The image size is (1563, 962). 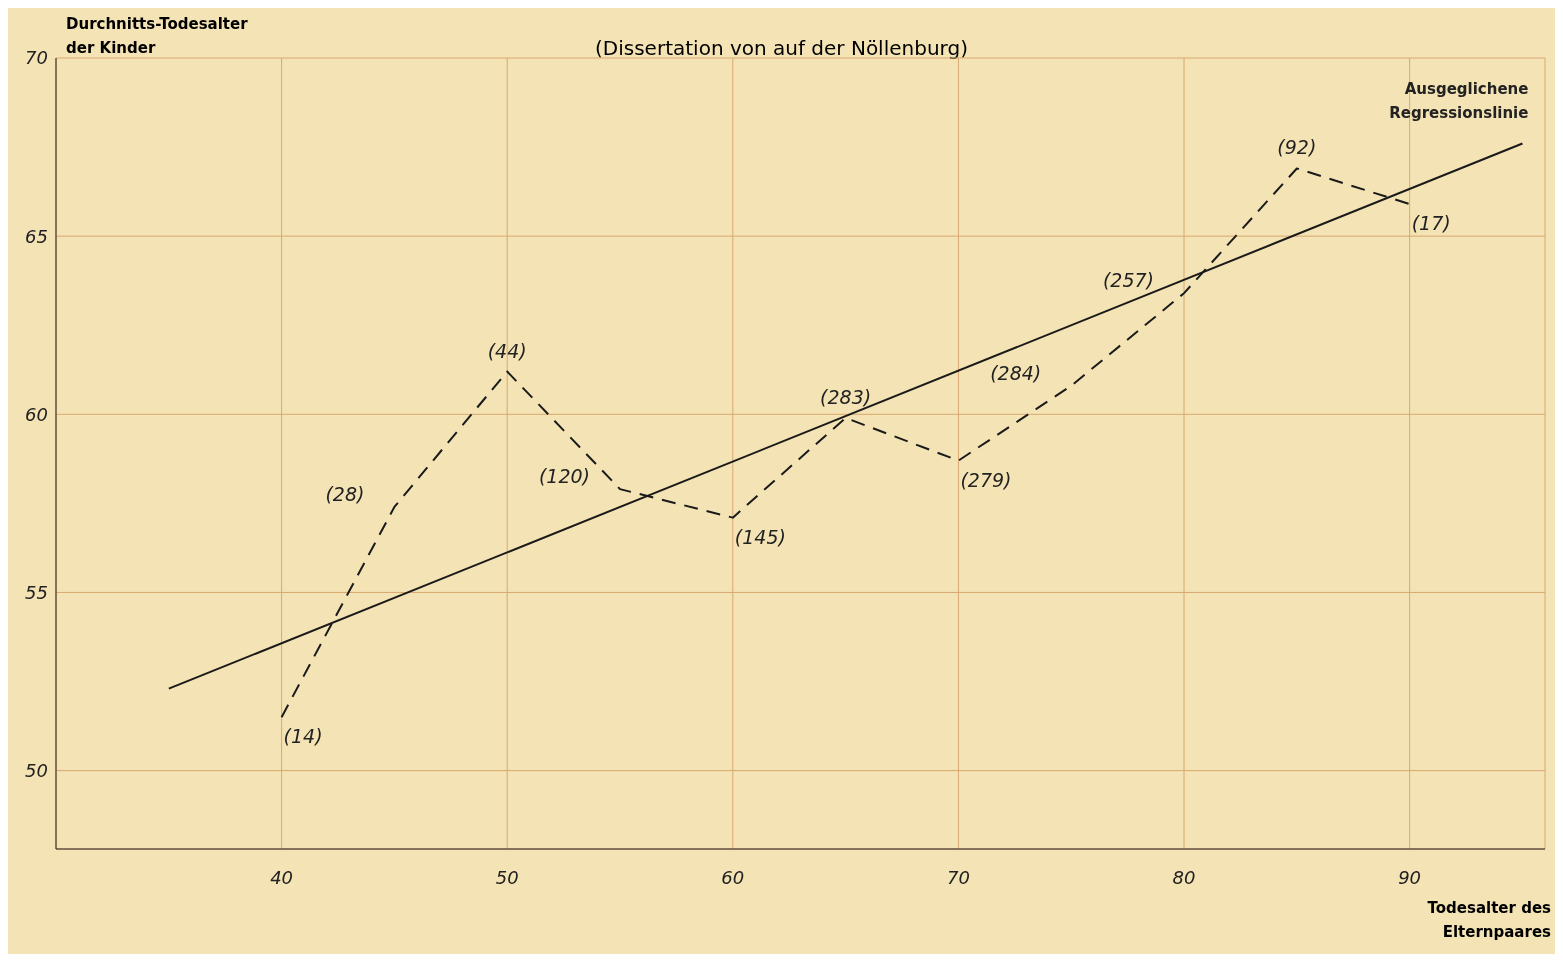 What do you see at coordinates (1488, 920) in the screenshot?
I see `x-axis-title: Todesalter des Elternpaares` at bounding box center [1488, 920].